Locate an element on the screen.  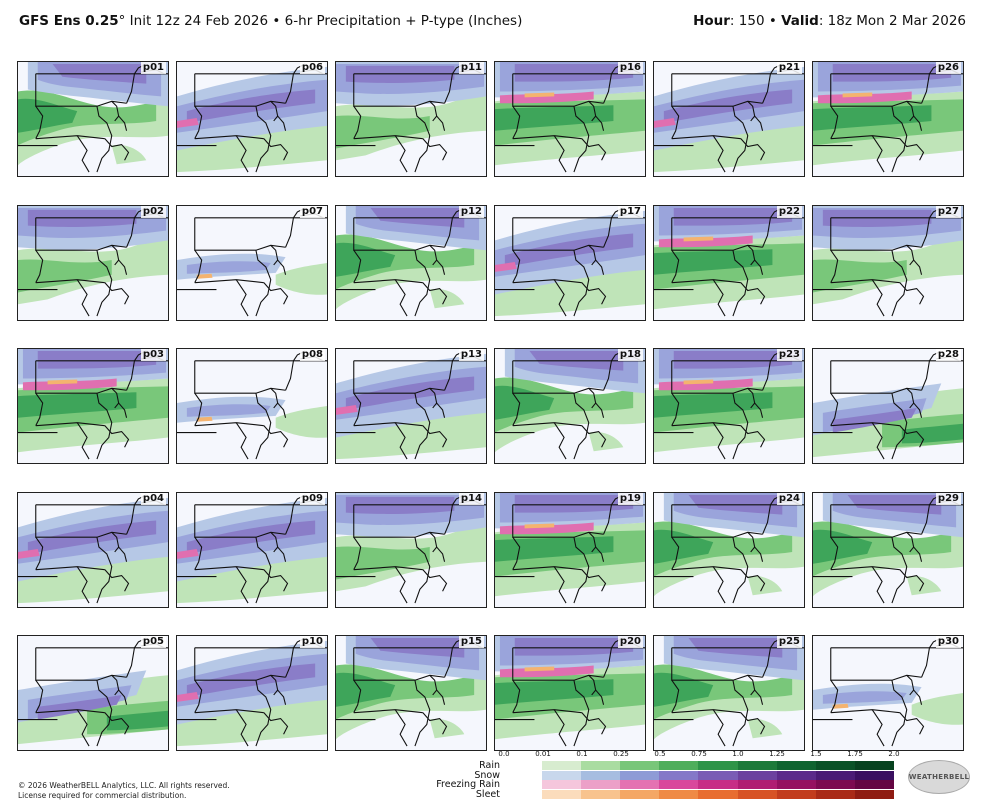
hour-value: : 150 is located at coordinates (747, 21).